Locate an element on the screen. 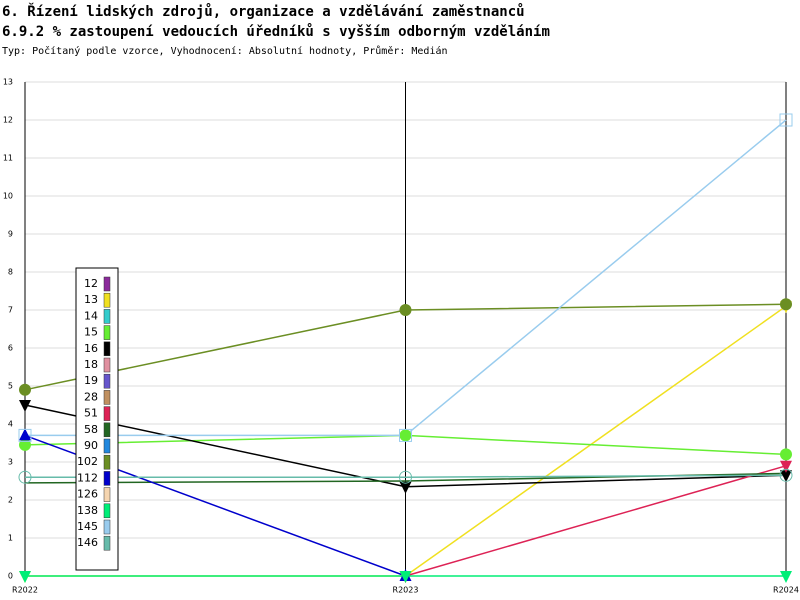  y-tick-label: 0 is located at coordinates (10, 576).